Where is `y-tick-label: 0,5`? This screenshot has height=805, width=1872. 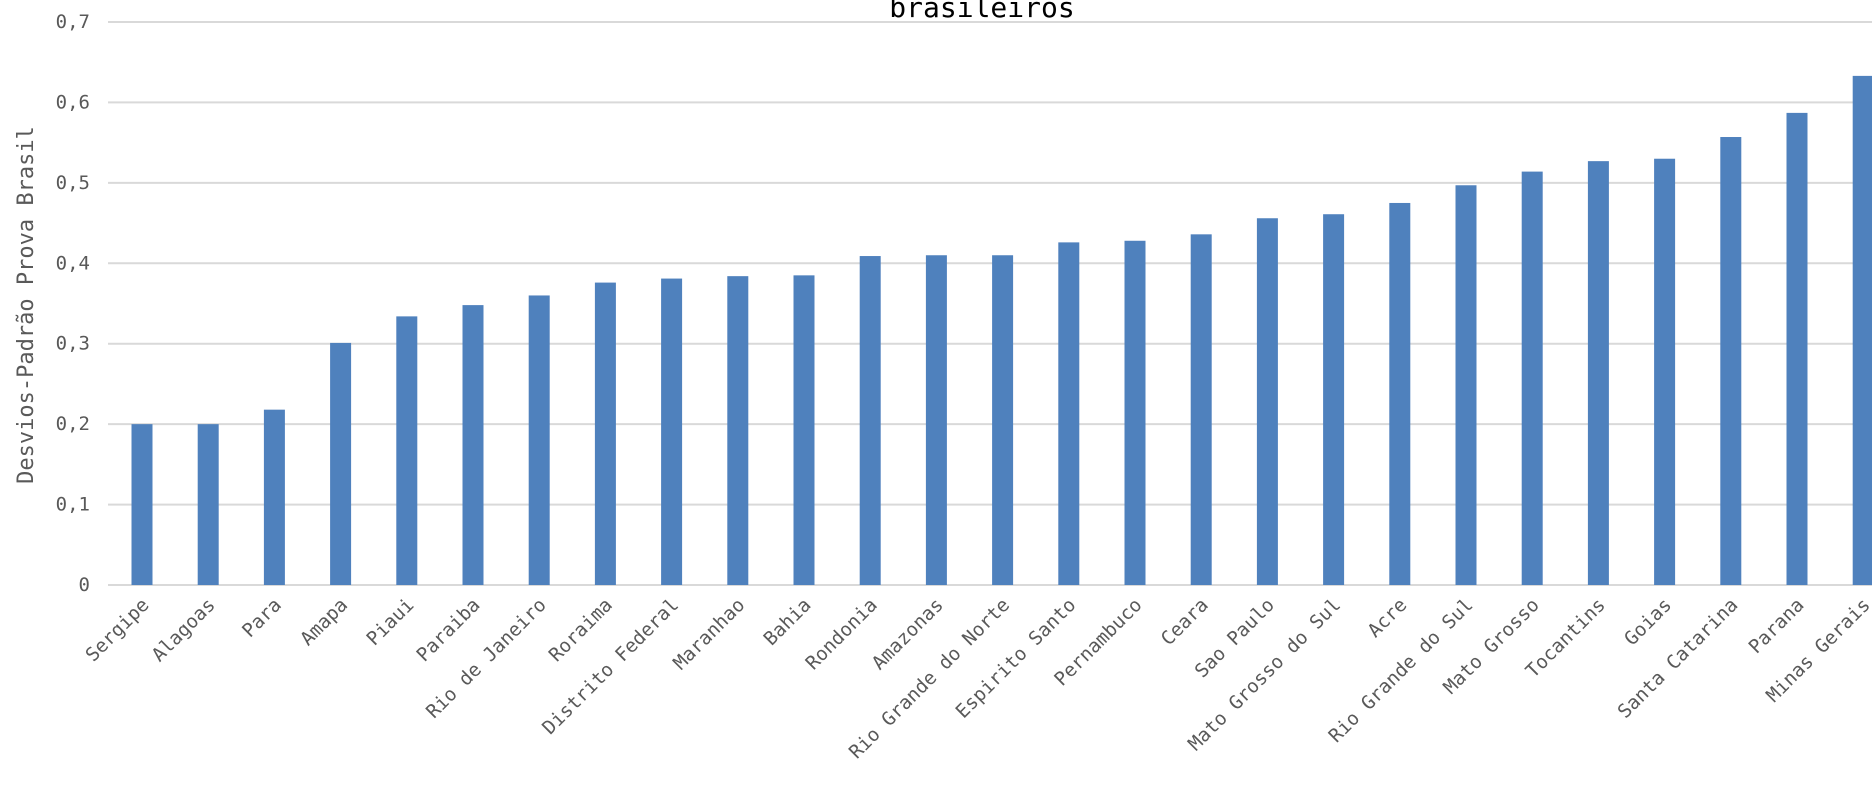
y-tick-label: 0,5 is located at coordinates (73, 183).